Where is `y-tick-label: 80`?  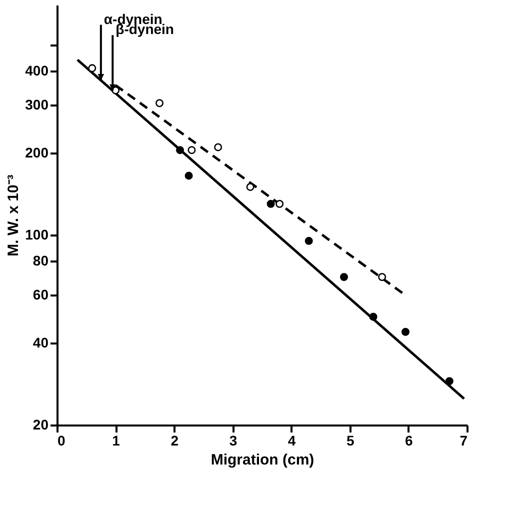 y-tick-label: 80 is located at coordinates (40, 260).